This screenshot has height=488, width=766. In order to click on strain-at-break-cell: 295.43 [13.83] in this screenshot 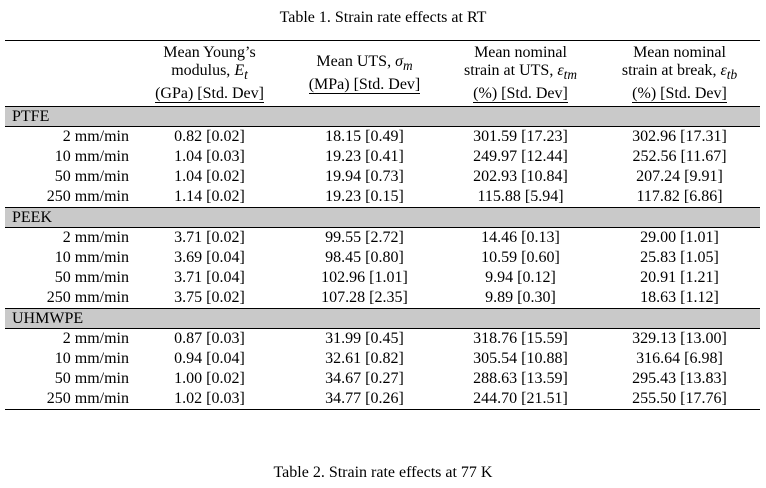, I will do `click(679, 379)`.